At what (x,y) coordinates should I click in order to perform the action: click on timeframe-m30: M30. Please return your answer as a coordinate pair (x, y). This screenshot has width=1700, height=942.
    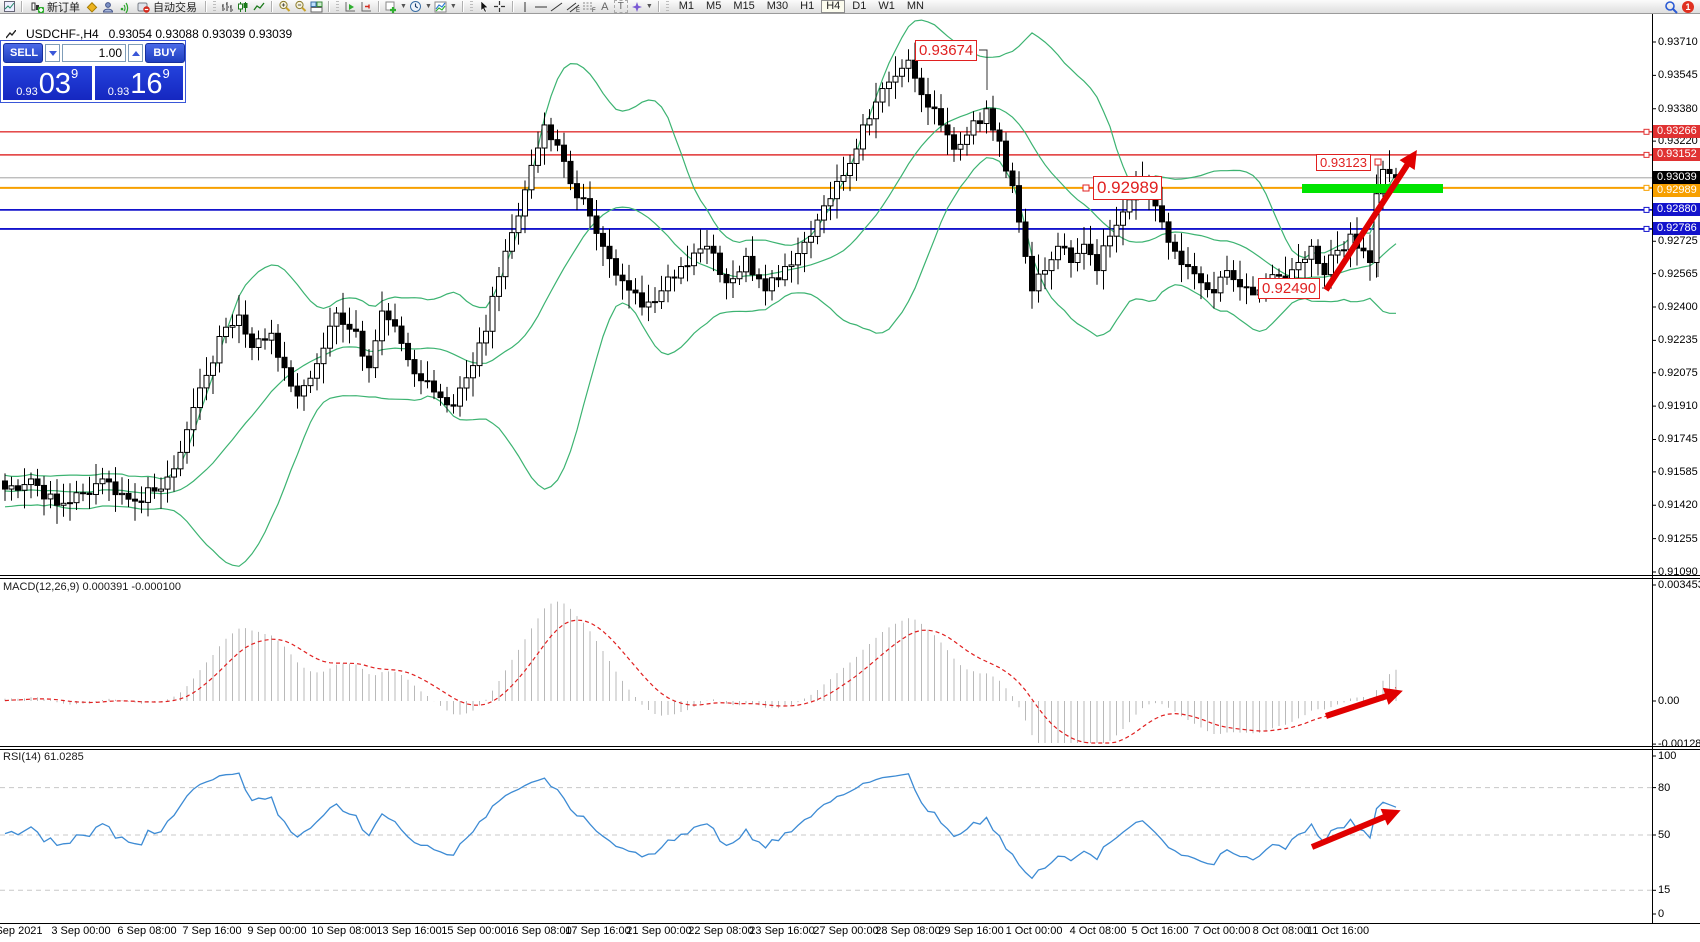
    Looking at the image, I should click on (777, 6).